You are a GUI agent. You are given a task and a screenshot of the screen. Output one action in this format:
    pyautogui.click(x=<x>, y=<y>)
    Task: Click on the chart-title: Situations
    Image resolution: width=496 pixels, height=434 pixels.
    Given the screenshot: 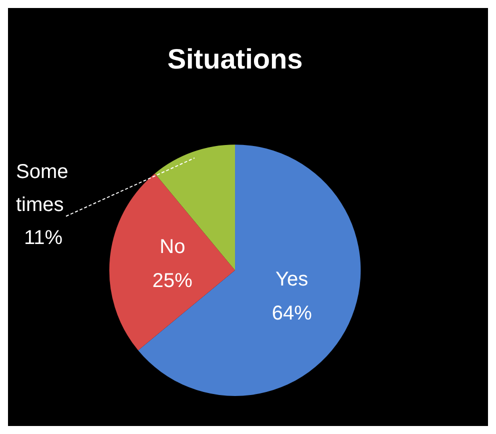 What is the action you would take?
    pyautogui.click(x=235, y=59)
    